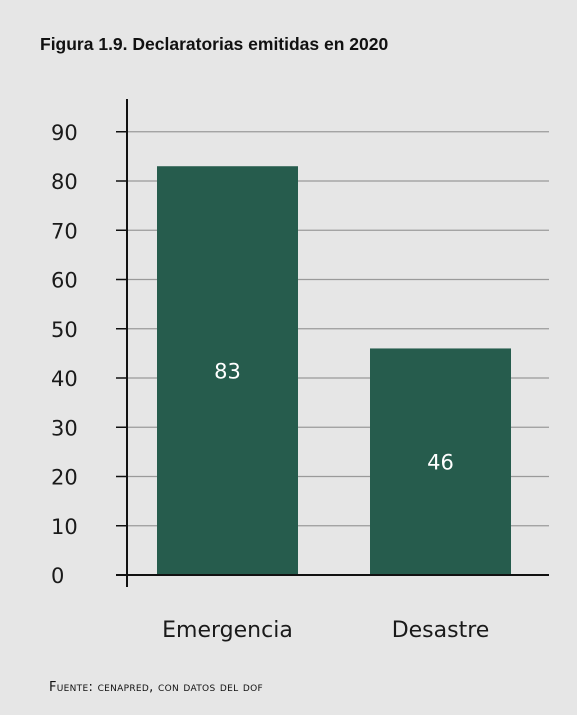  Describe the element at coordinates (156, 687) in the screenshot. I see `source-note: Fuente: cenapred, con datos del dof` at that location.